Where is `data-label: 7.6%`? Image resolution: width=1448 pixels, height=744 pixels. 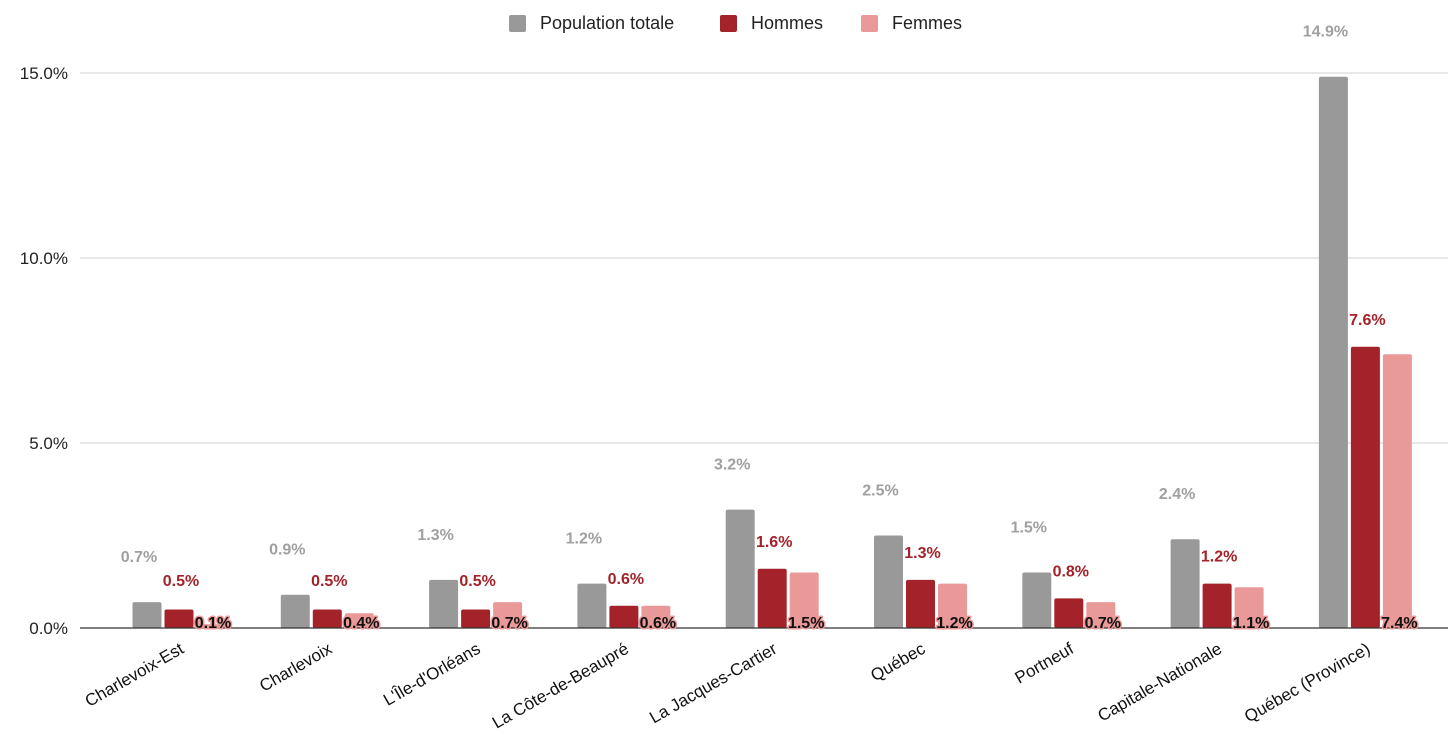 data-label: 7.6% is located at coordinates (1367, 320).